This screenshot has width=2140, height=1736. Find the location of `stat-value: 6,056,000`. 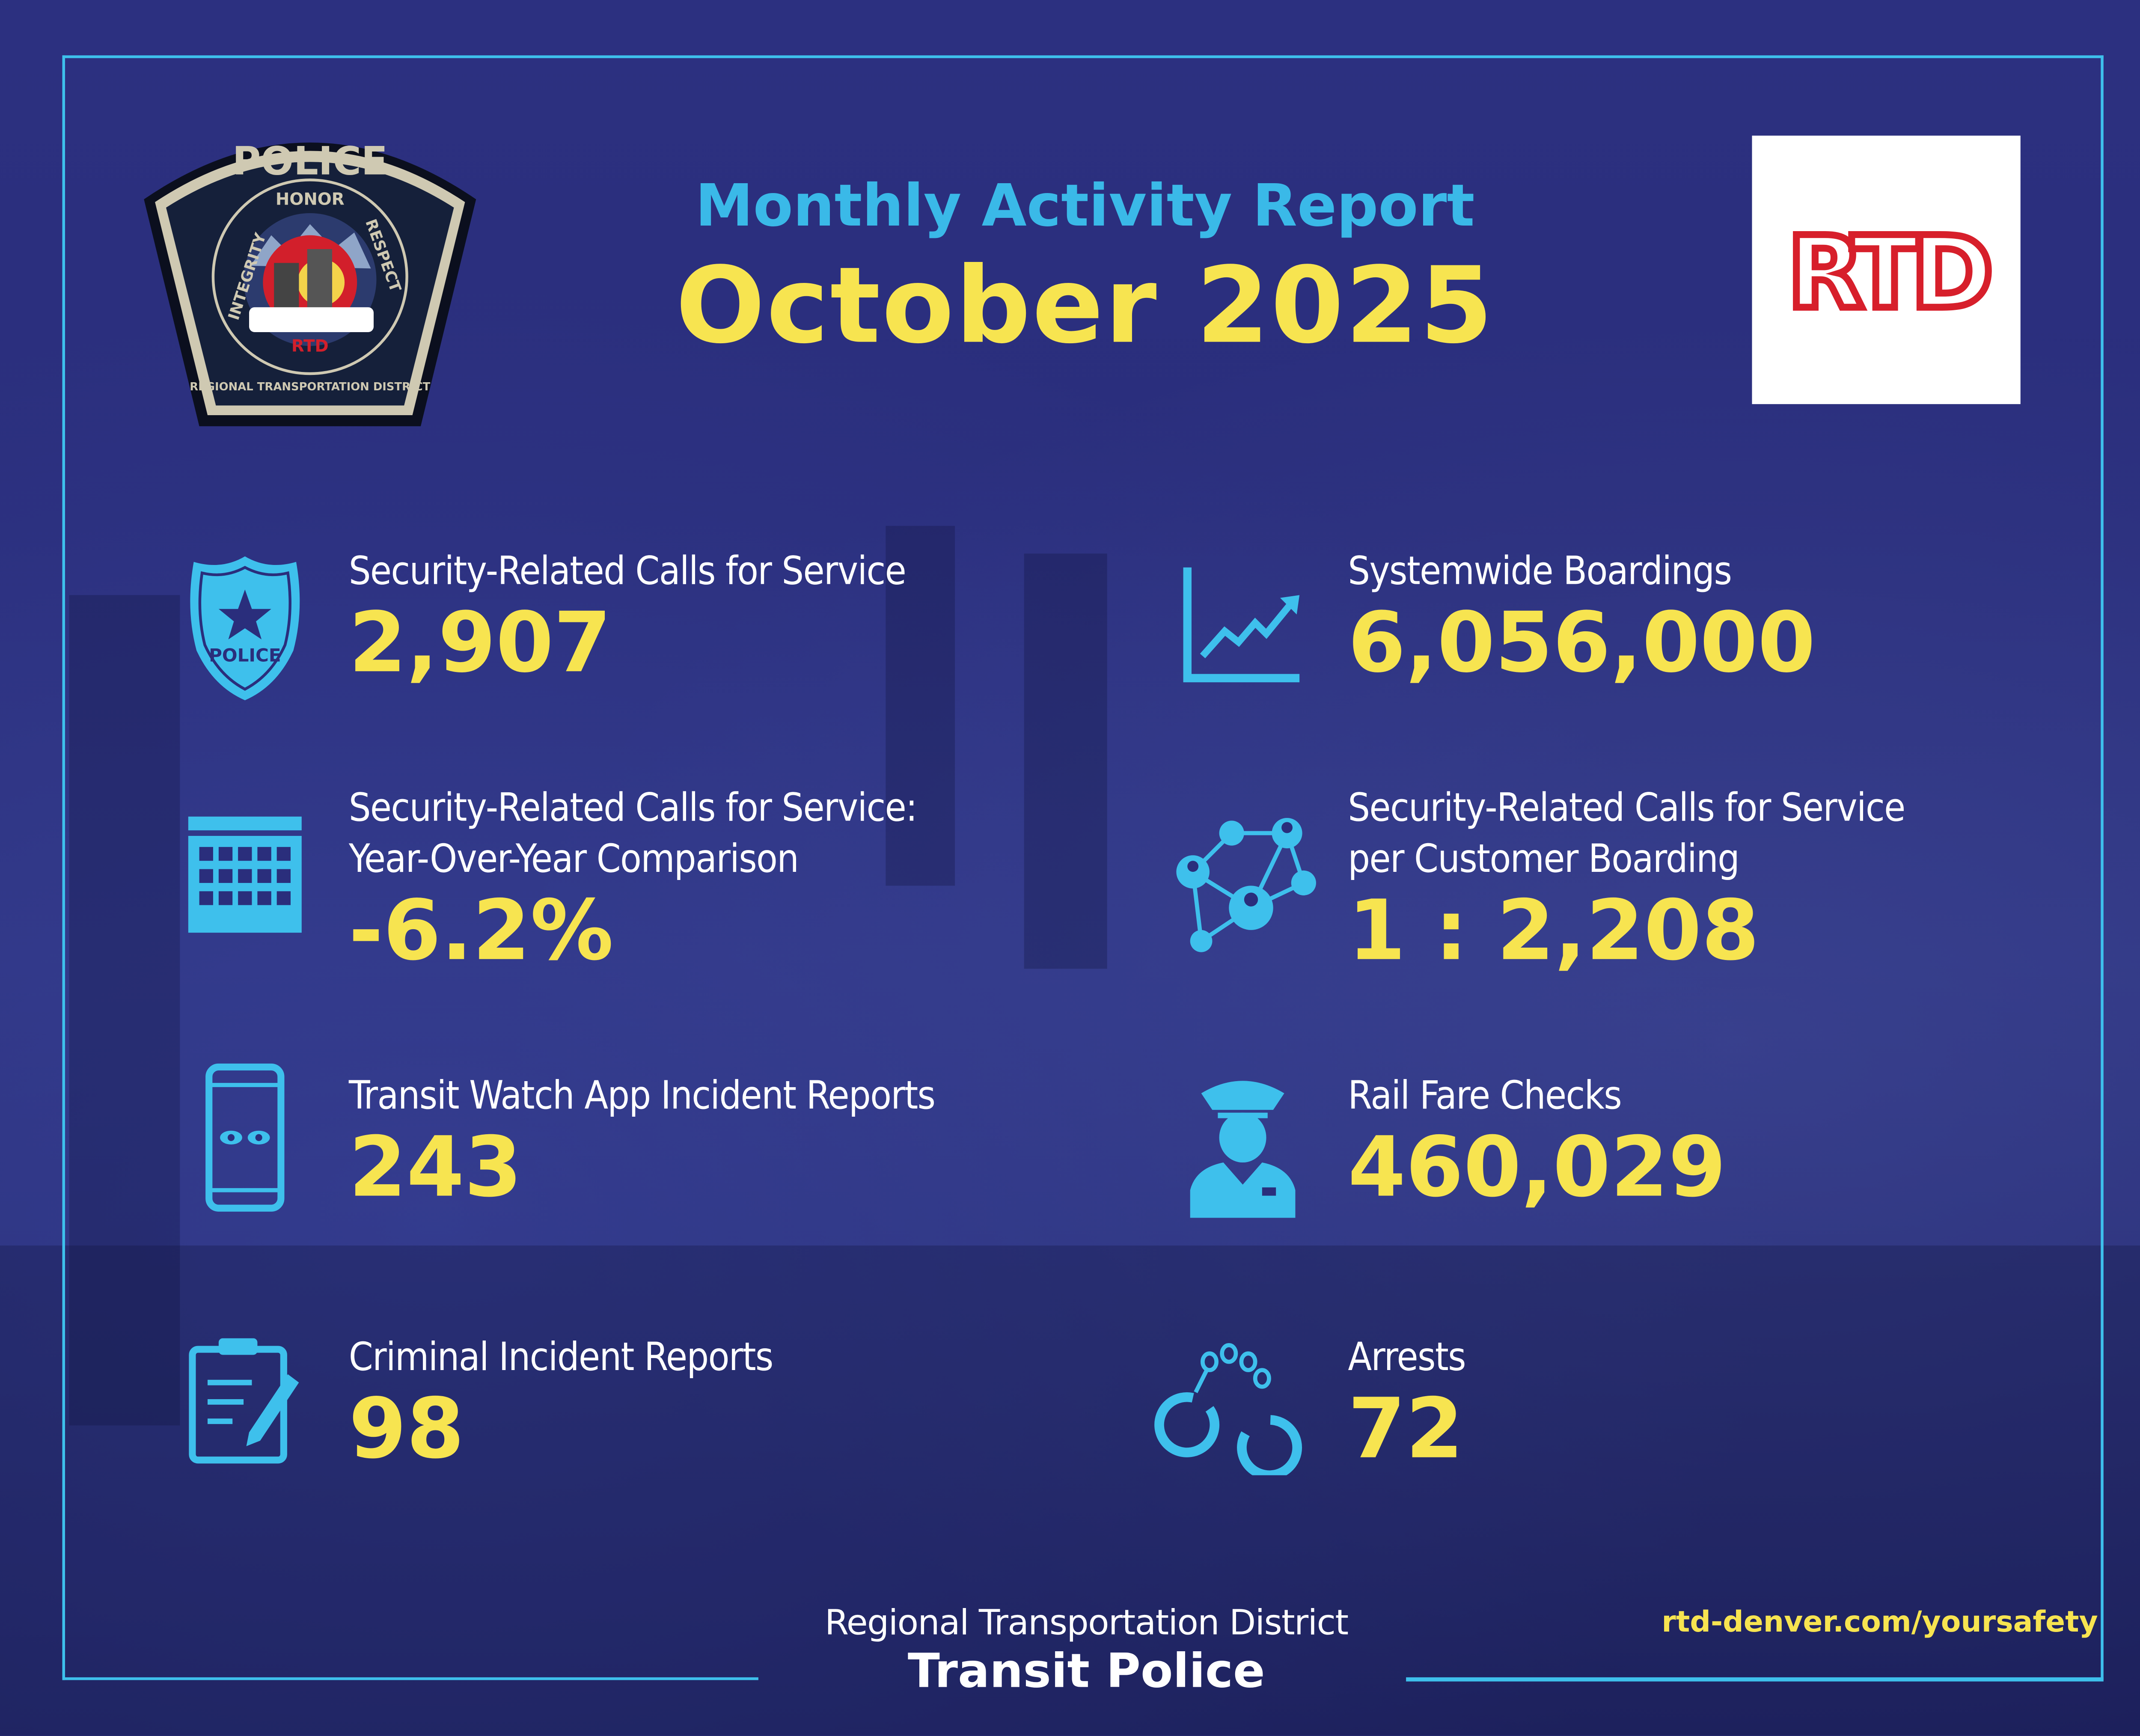

stat-value: 6,056,000 is located at coordinates (1582, 644).